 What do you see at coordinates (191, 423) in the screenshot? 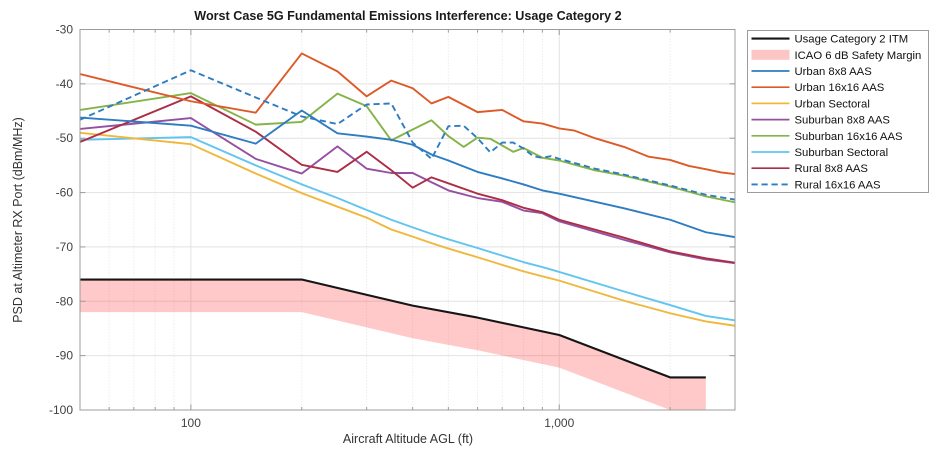
I see `svg-text: 100` at bounding box center [191, 423].